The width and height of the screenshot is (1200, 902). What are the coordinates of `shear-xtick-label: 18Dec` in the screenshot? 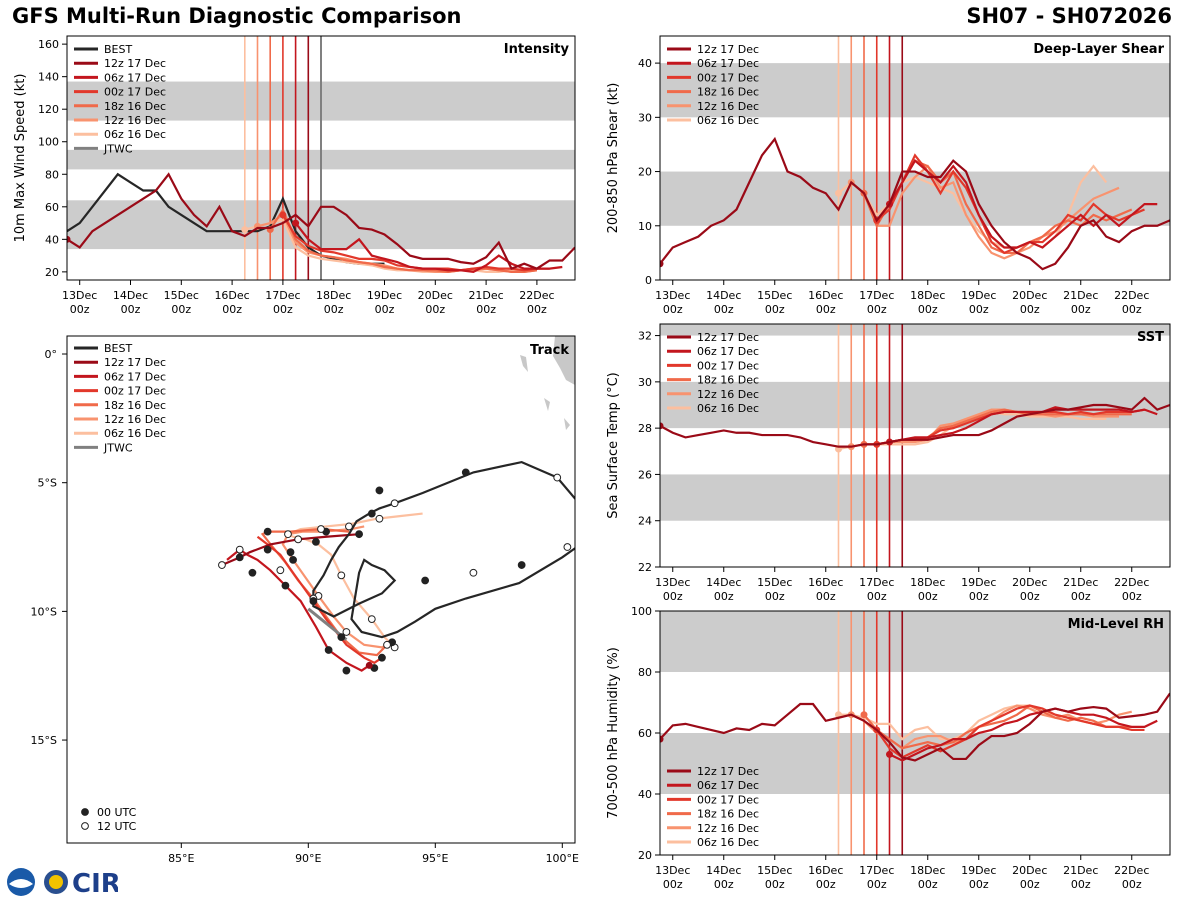 It's located at (927, 295).